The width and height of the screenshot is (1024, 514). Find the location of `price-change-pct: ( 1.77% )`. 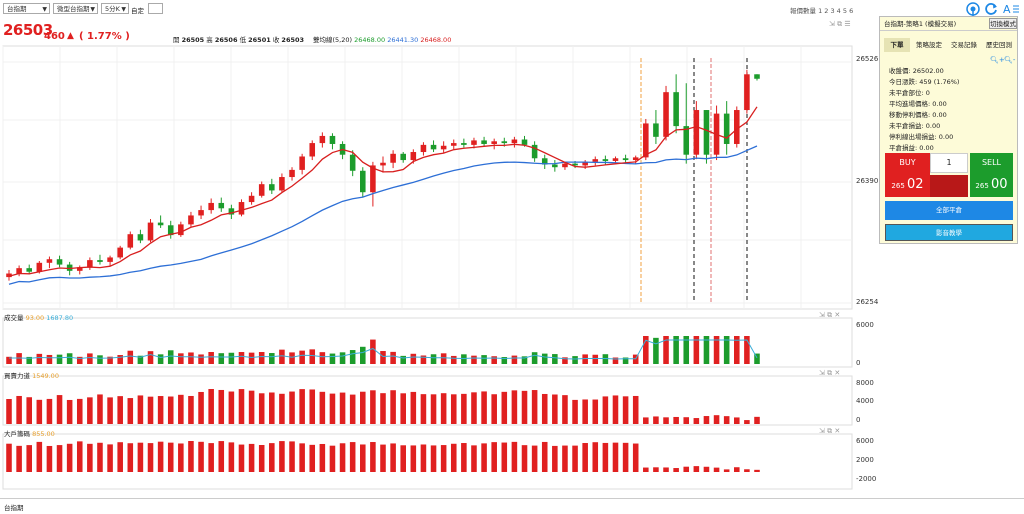

price-change-pct: ( 1.77% ) is located at coordinates (104, 36).